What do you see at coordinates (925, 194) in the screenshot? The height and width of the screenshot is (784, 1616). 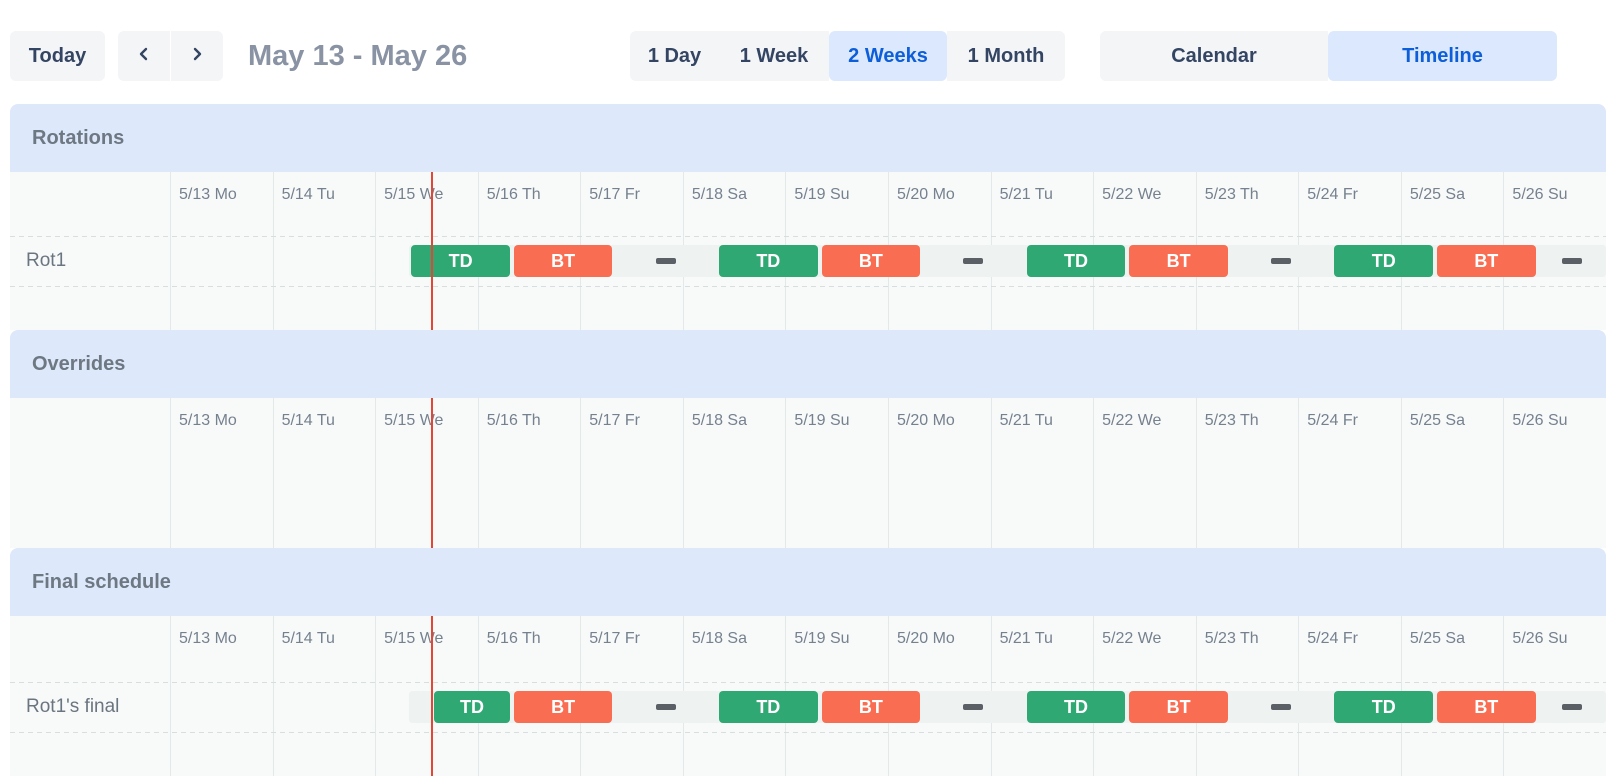 I see `date-cell-label: 5/20 Mo` at bounding box center [925, 194].